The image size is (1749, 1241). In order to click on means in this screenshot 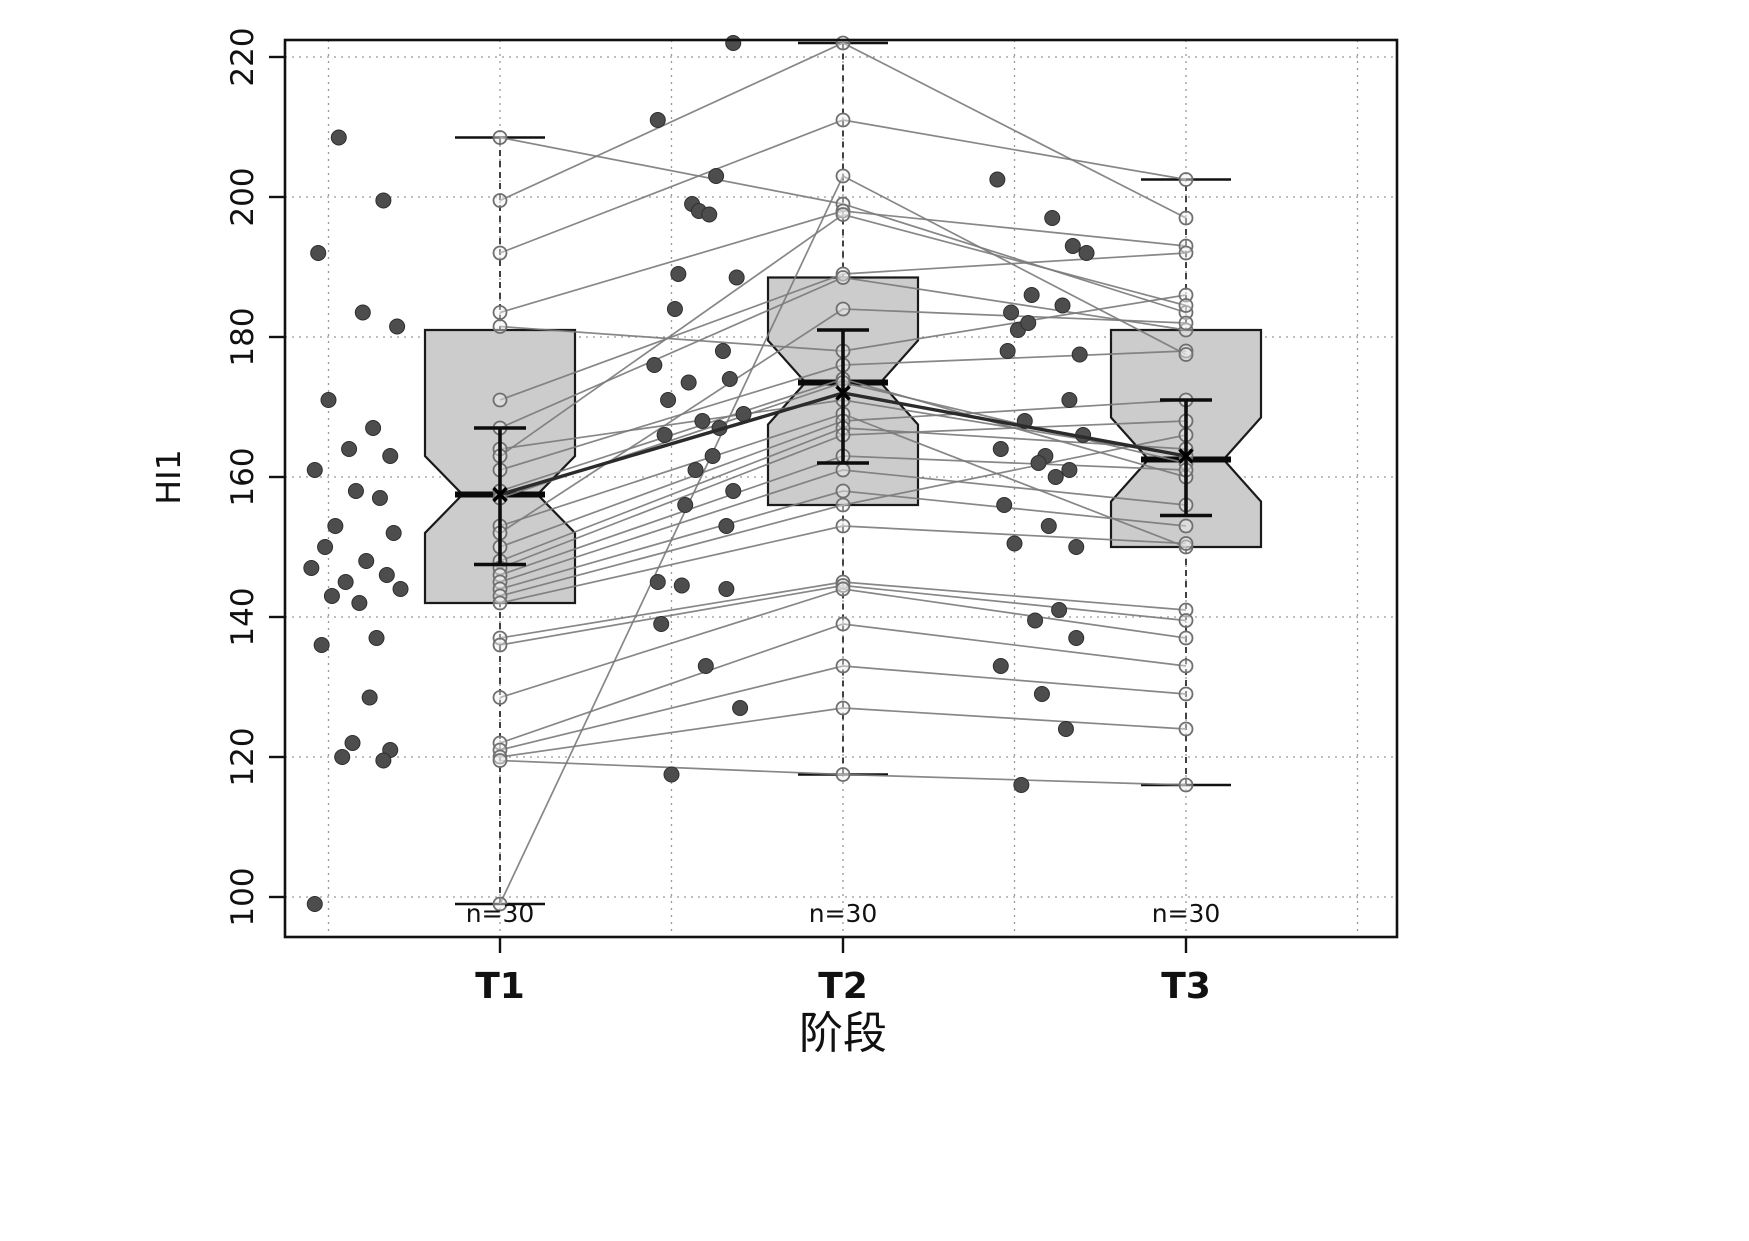, I will do `click(843, 444)`.